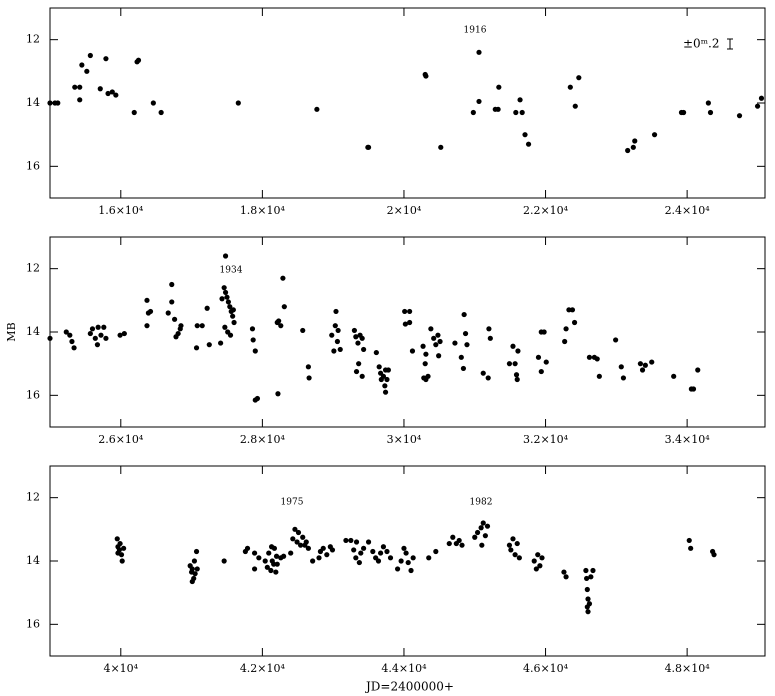 Image resolution: width=775 pixels, height=696 pixels. I want to click on x-tick-label: 2.2×10⁴, so click(546, 210).